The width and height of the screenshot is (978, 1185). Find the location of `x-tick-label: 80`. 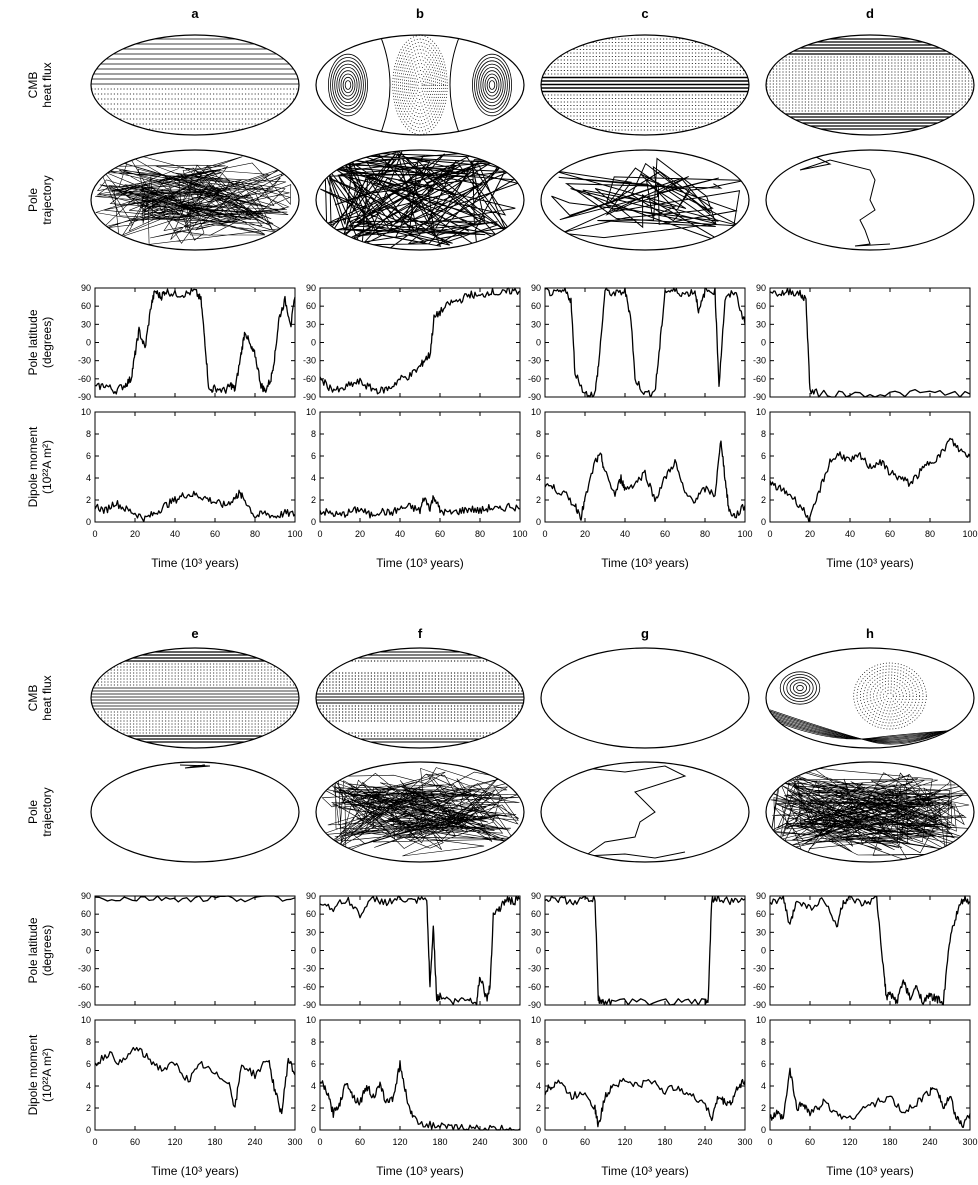

x-tick-label: 80 is located at coordinates (480, 534).